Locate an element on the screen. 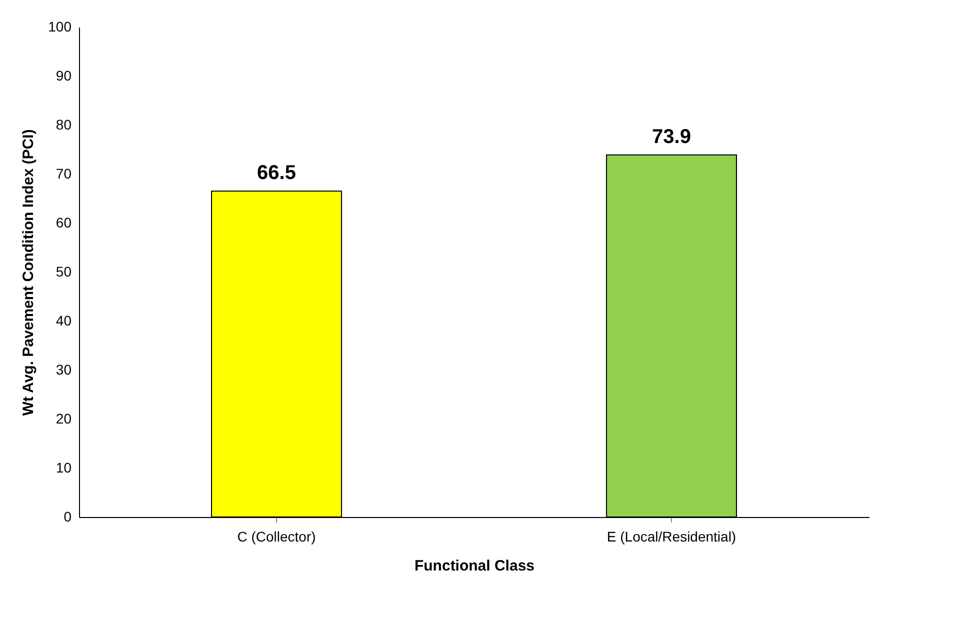 Image resolution: width=974 pixels, height=636 pixels. y-tick-label: 90 is located at coordinates (64, 76).